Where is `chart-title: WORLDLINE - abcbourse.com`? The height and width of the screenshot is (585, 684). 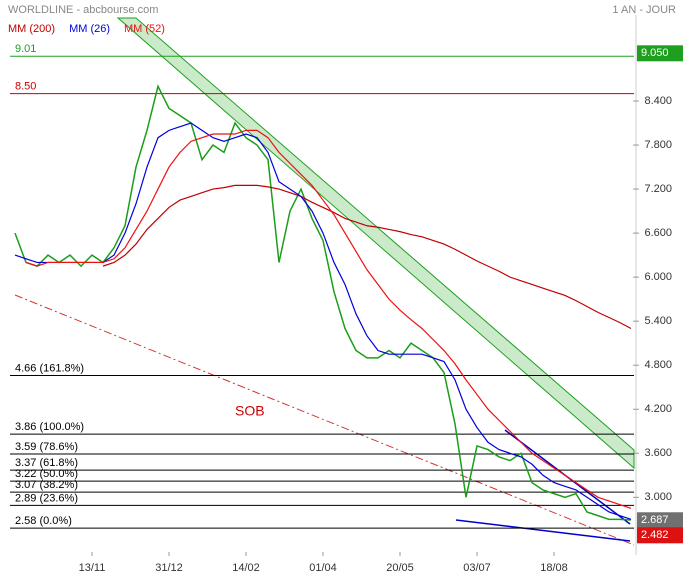 chart-title: WORLDLINE - abcbourse.com is located at coordinates (83, 10).